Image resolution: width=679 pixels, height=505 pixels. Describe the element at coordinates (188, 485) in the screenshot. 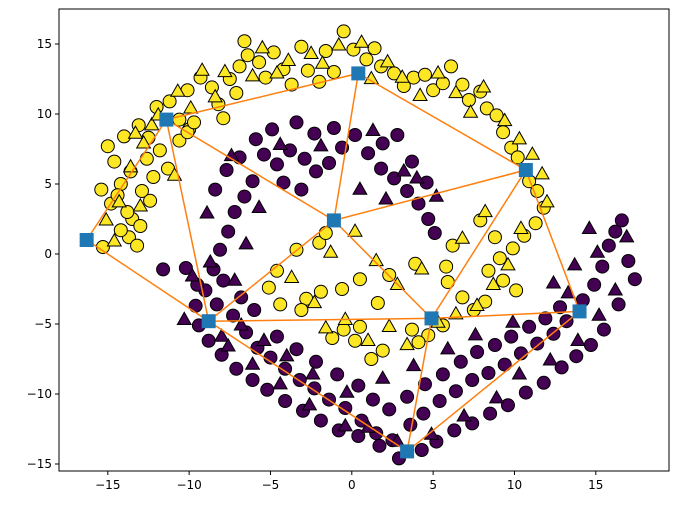

I see `x-tick-label-1: −10` at that location.